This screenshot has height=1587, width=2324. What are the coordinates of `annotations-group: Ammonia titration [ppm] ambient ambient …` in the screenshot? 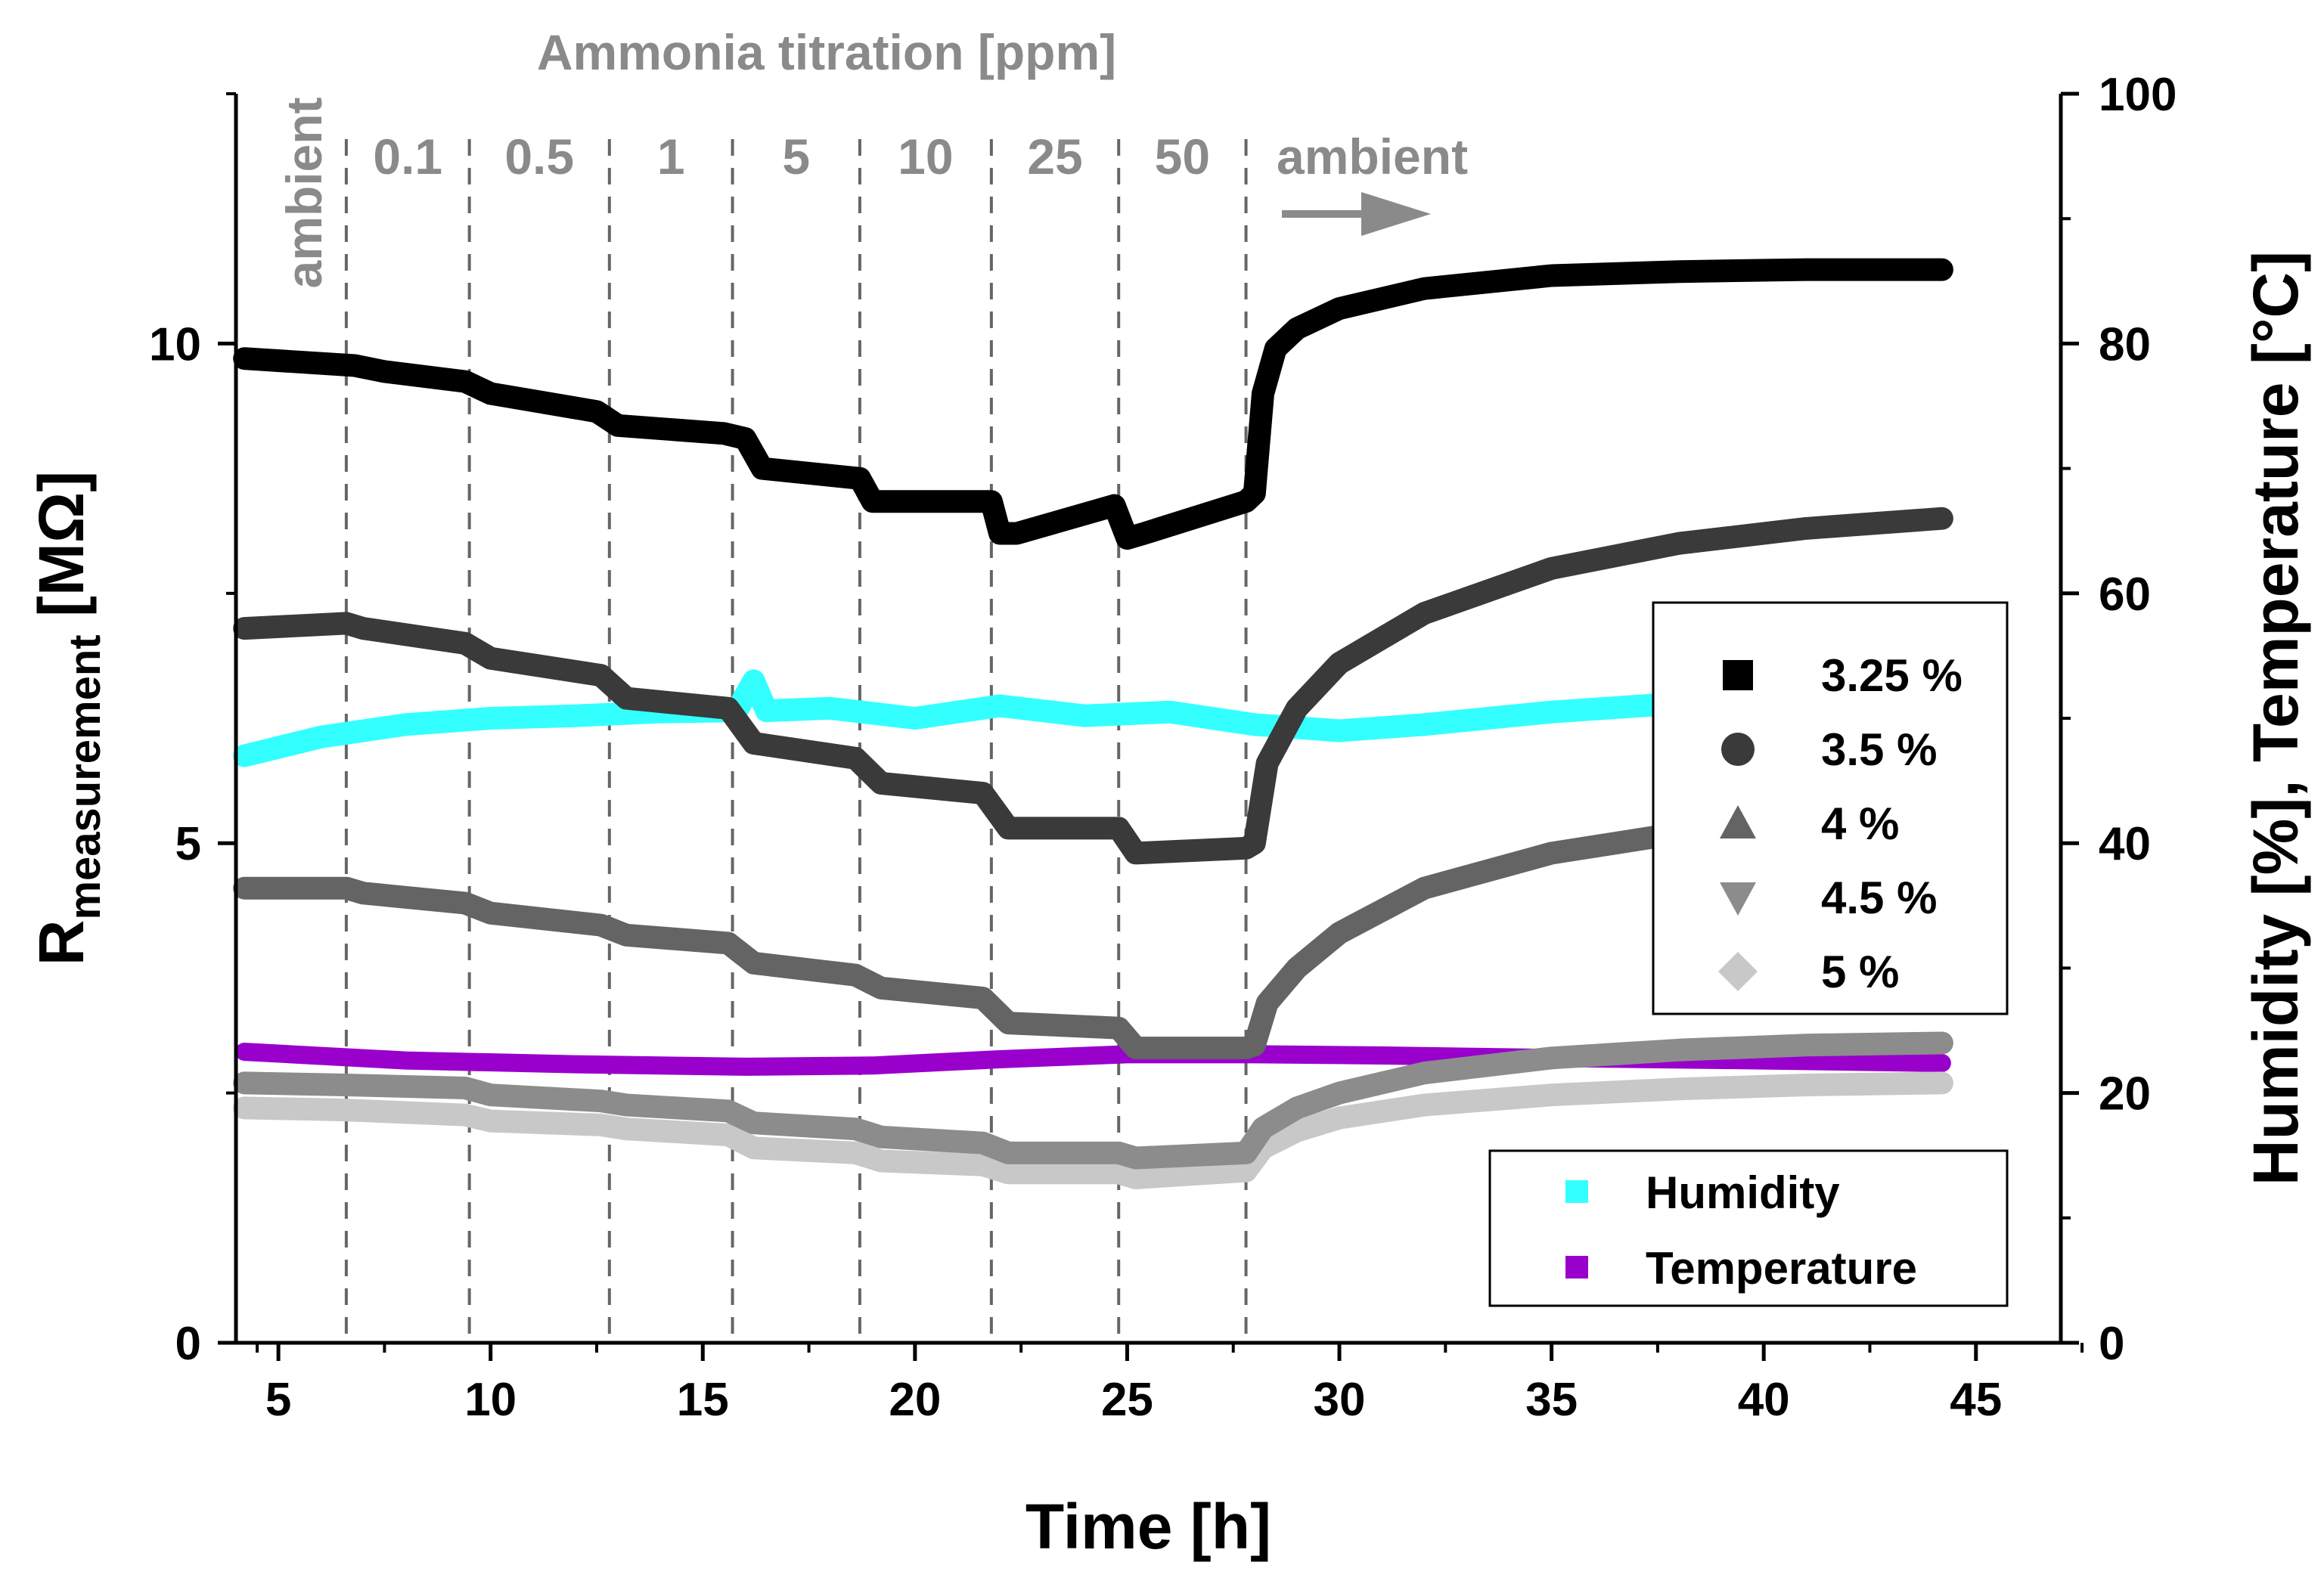 It's located at (872, 156).